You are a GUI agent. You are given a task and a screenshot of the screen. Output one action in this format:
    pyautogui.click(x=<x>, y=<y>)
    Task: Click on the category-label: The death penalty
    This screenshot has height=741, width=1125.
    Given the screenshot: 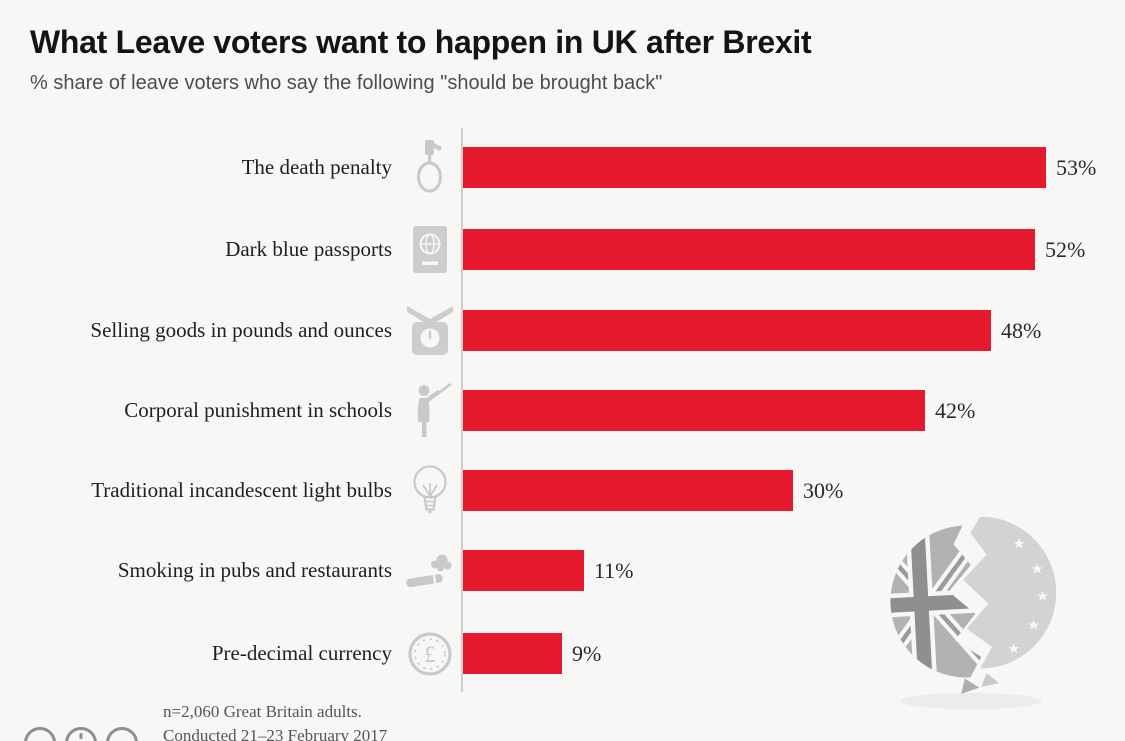 What is the action you would take?
    pyautogui.click(x=316, y=167)
    